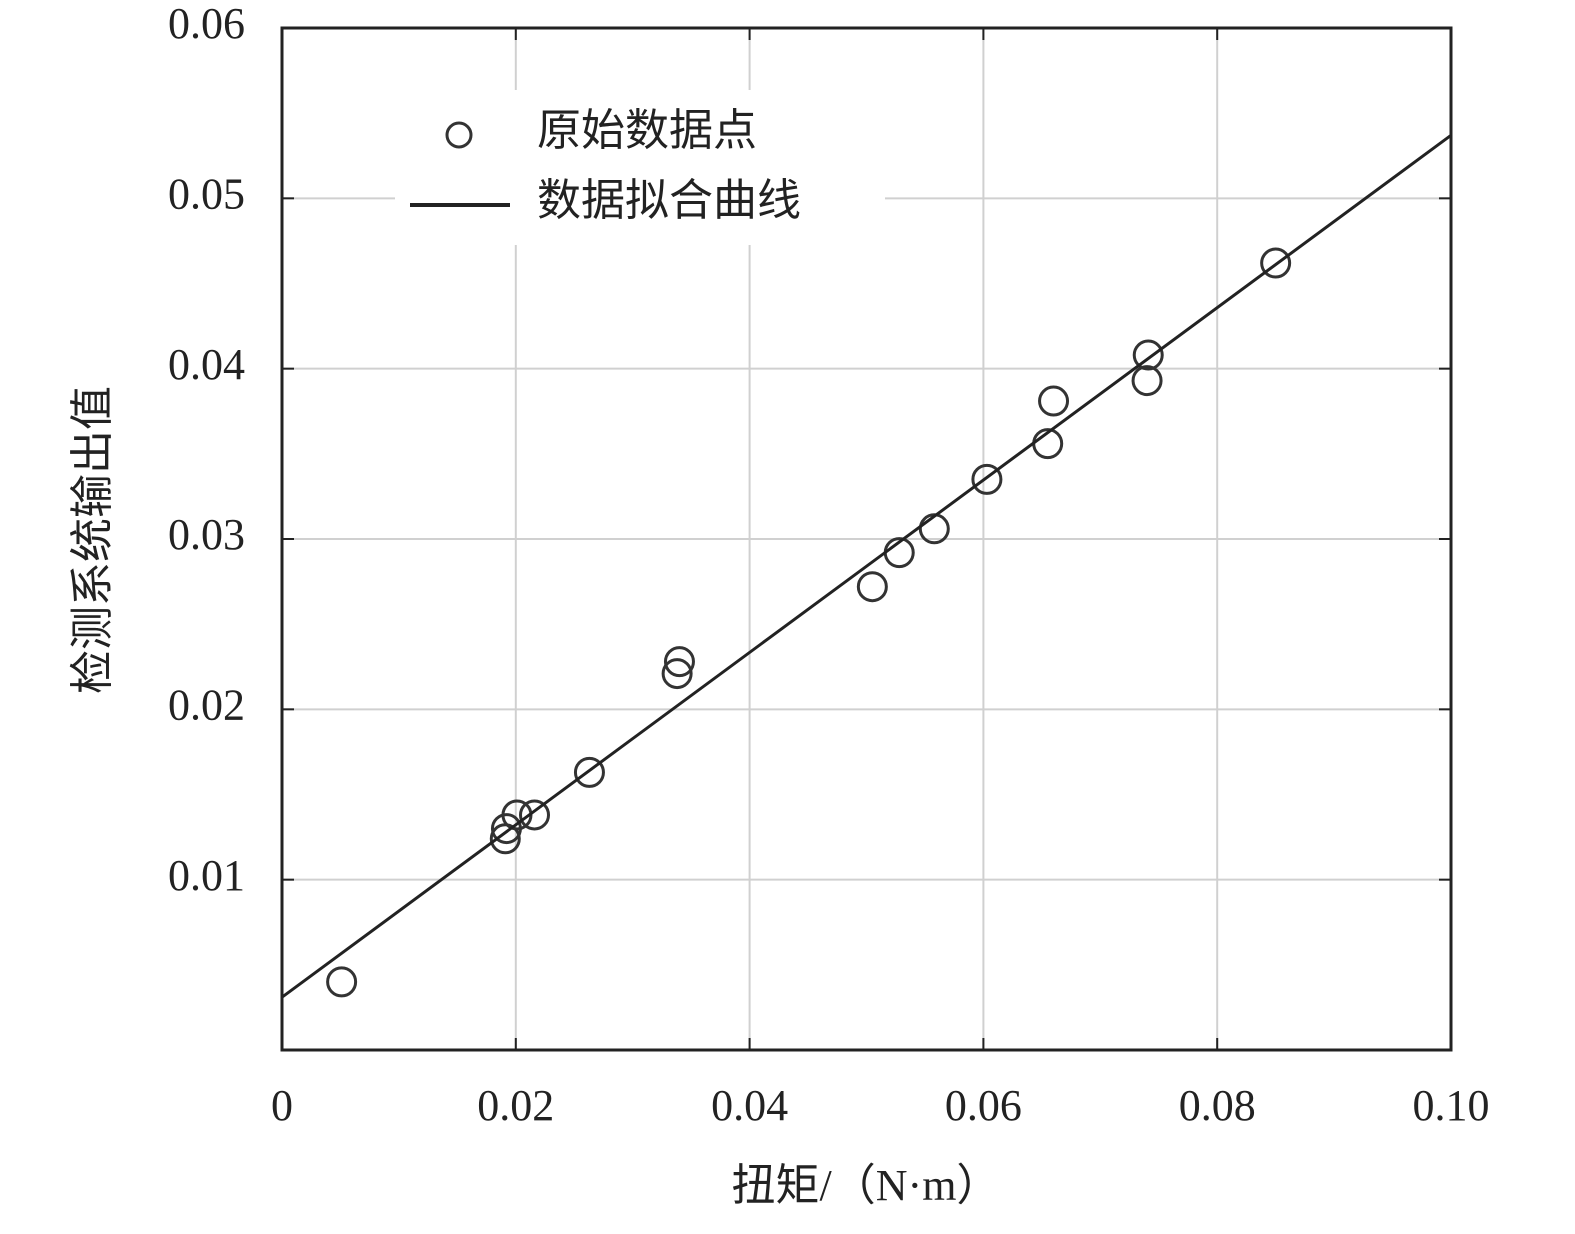  Describe the element at coordinates (206, 24) in the screenshot. I see `y-tick-label: 0.06` at that location.